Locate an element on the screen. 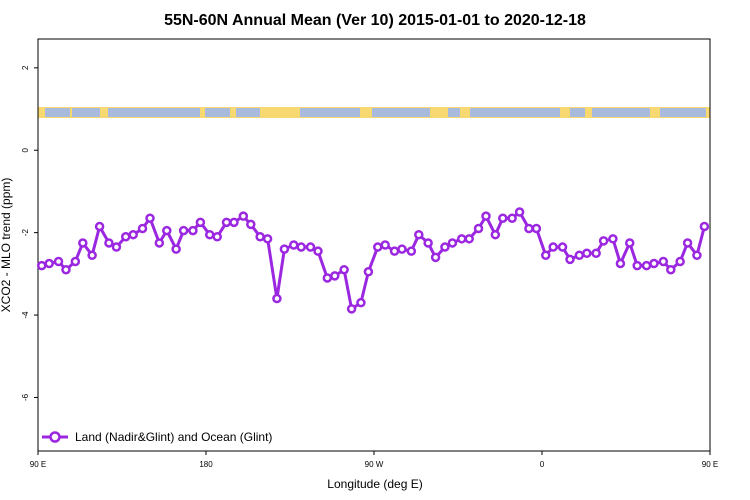  x-axis: 90 E 180 90 W 0 90 E is located at coordinates (374, 460).